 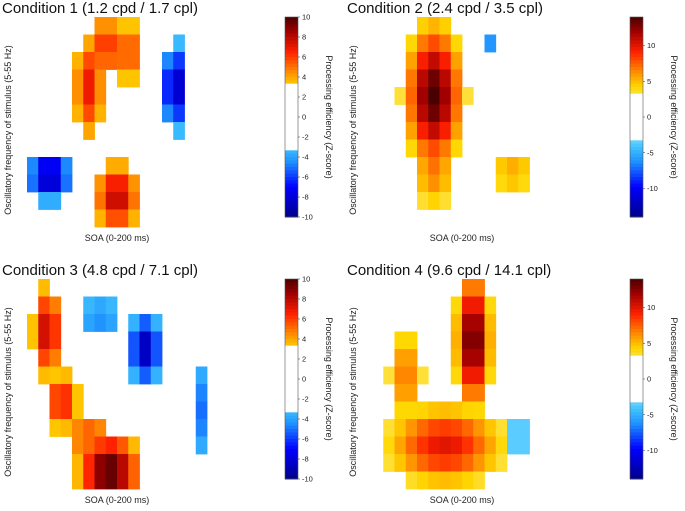 What do you see at coordinates (304, 319) in the screenshot?
I see `colorbar-tick-label: 6` at bounding box center [304, 319].